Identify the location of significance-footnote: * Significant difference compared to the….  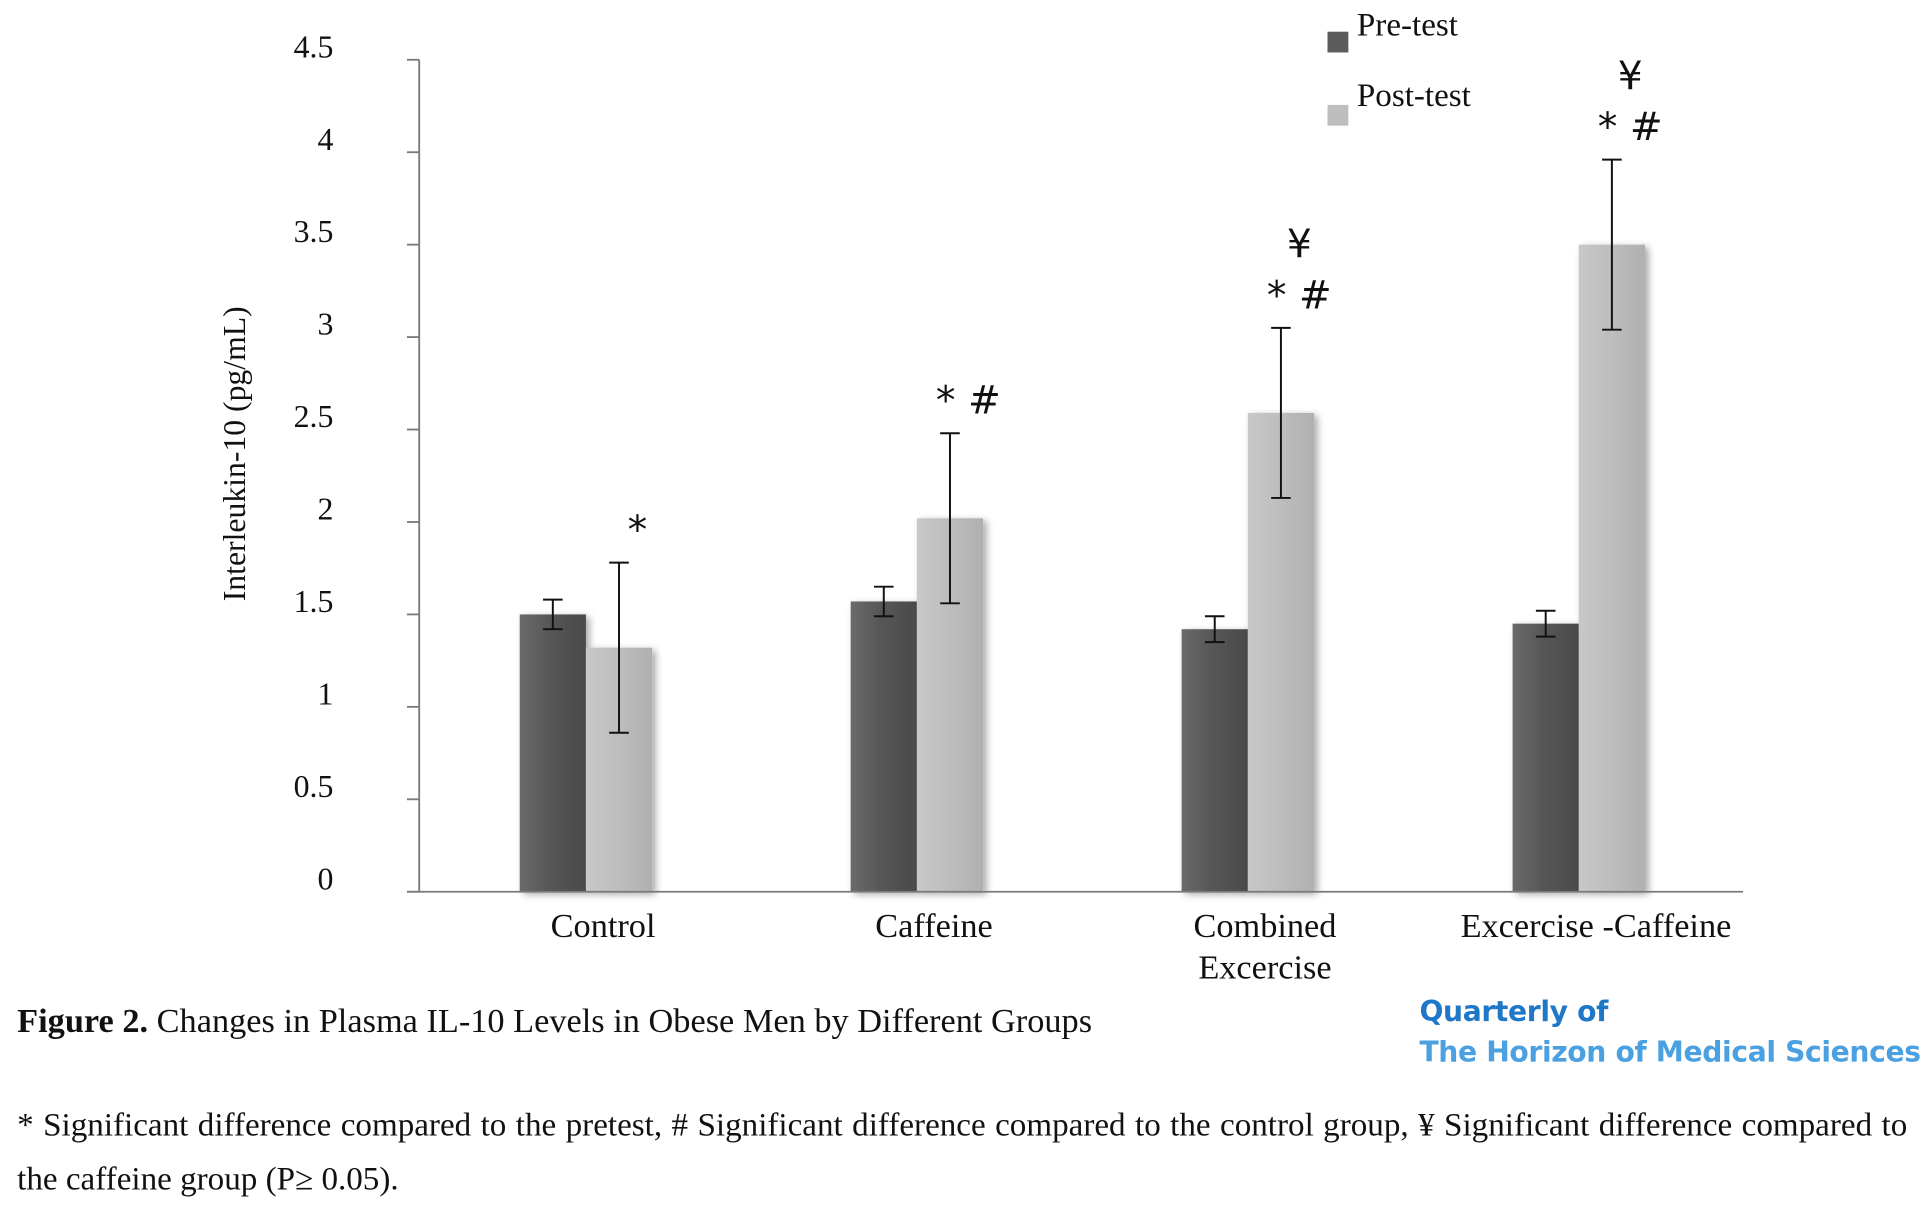
(962, 1151).